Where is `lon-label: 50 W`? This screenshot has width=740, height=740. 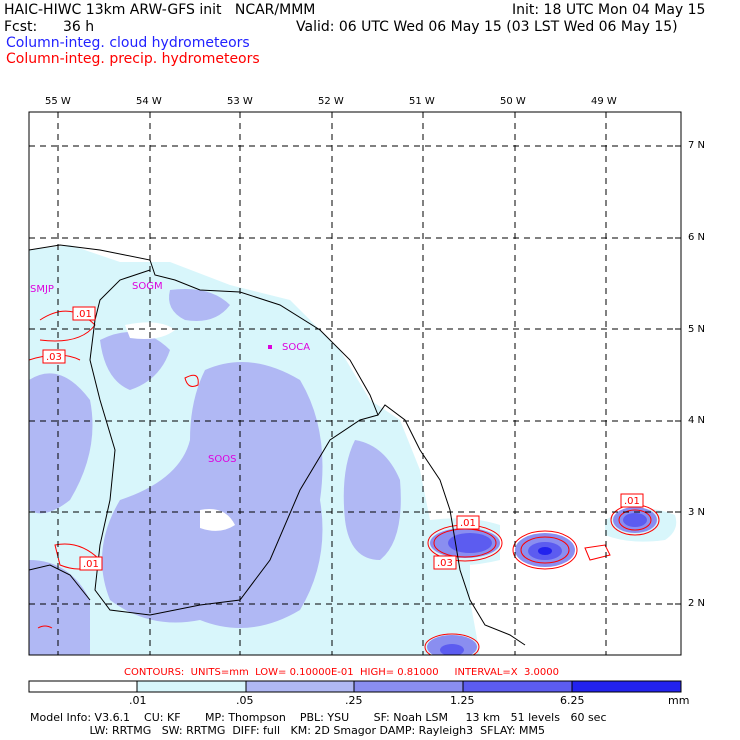
lon-label: 50 W is located at coordinates (513, 101).